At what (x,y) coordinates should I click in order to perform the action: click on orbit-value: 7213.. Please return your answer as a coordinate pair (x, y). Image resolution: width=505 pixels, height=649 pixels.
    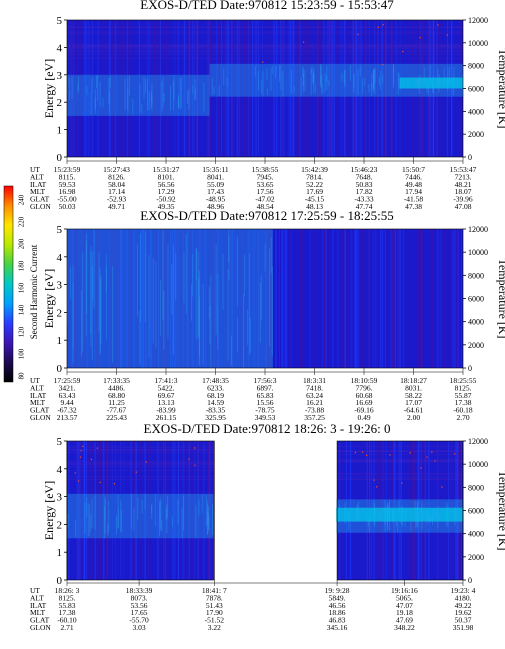
    Looking at the image, I should click on (463, 176).